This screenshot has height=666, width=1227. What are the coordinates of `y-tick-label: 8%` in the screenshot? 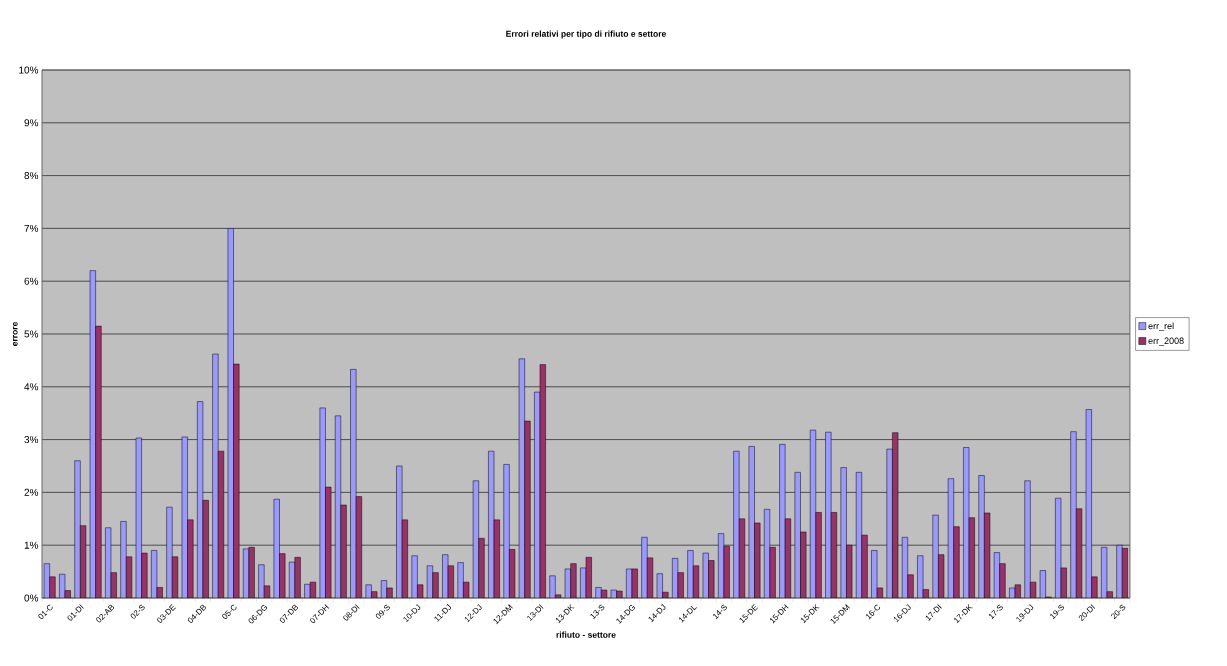 It's located at (31, 176).